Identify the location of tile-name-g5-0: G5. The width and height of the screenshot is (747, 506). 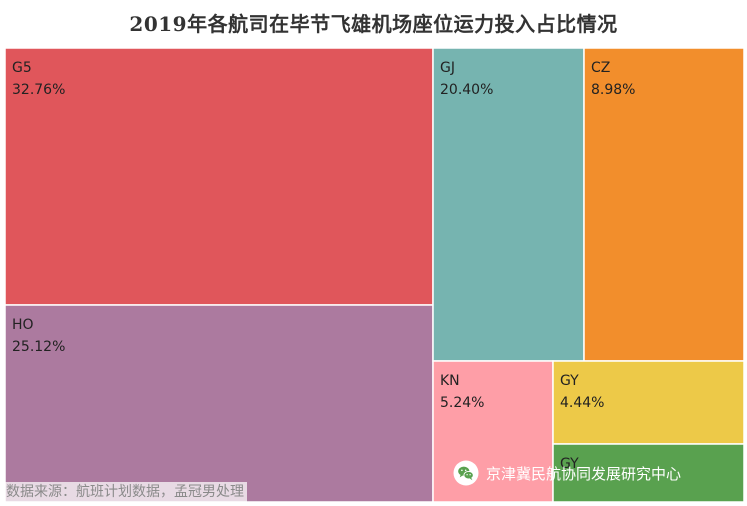
(22, 68).